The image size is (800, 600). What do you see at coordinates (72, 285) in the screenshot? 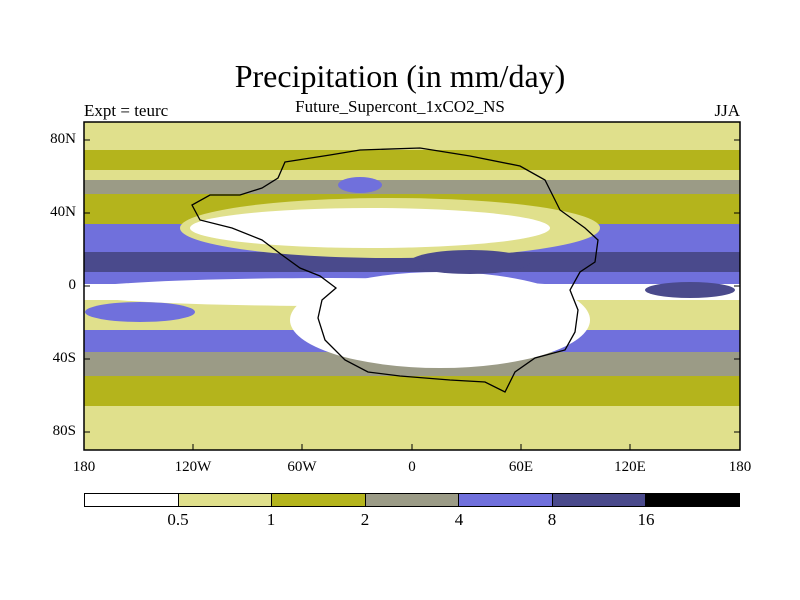
I see `y-tick-label: 0` at bounding box center [72, 285].